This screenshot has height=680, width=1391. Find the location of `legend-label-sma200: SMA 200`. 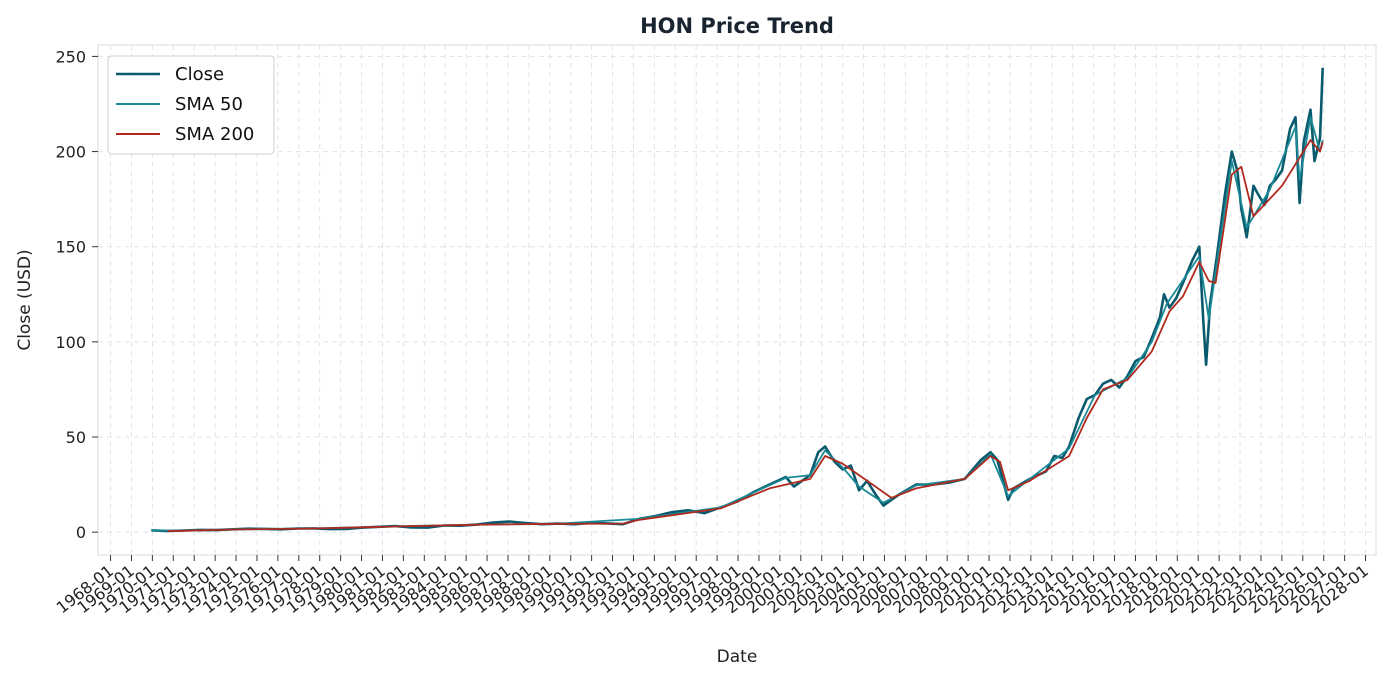

legend-label-sma200: SMA 200 is located at coordinates (214, 134).